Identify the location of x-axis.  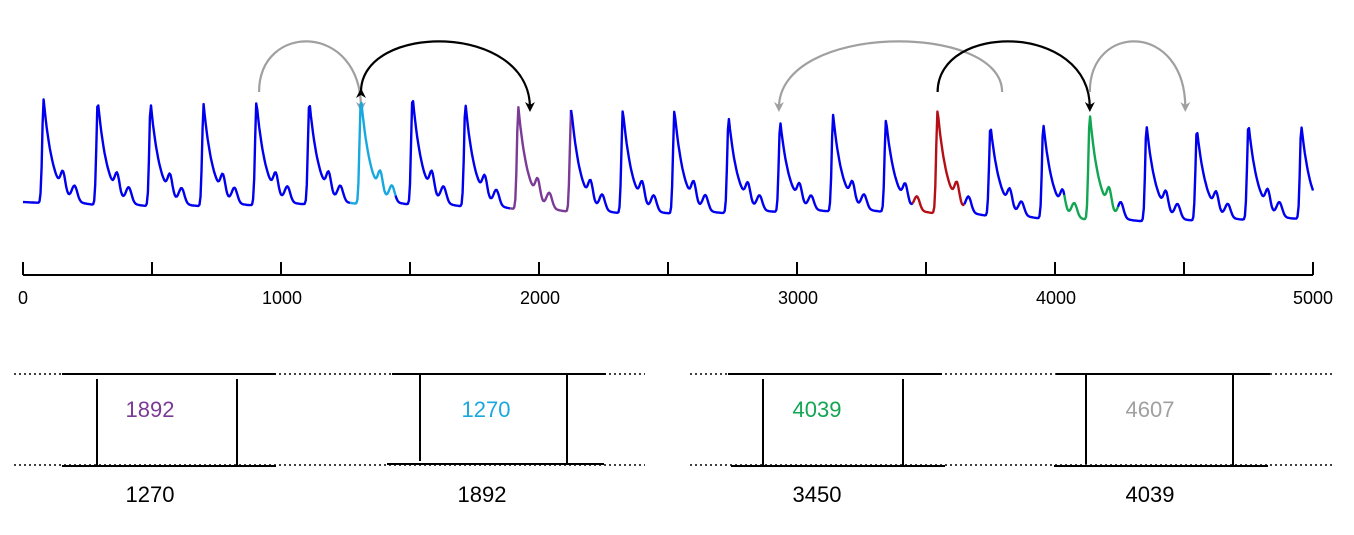
(668, 269).